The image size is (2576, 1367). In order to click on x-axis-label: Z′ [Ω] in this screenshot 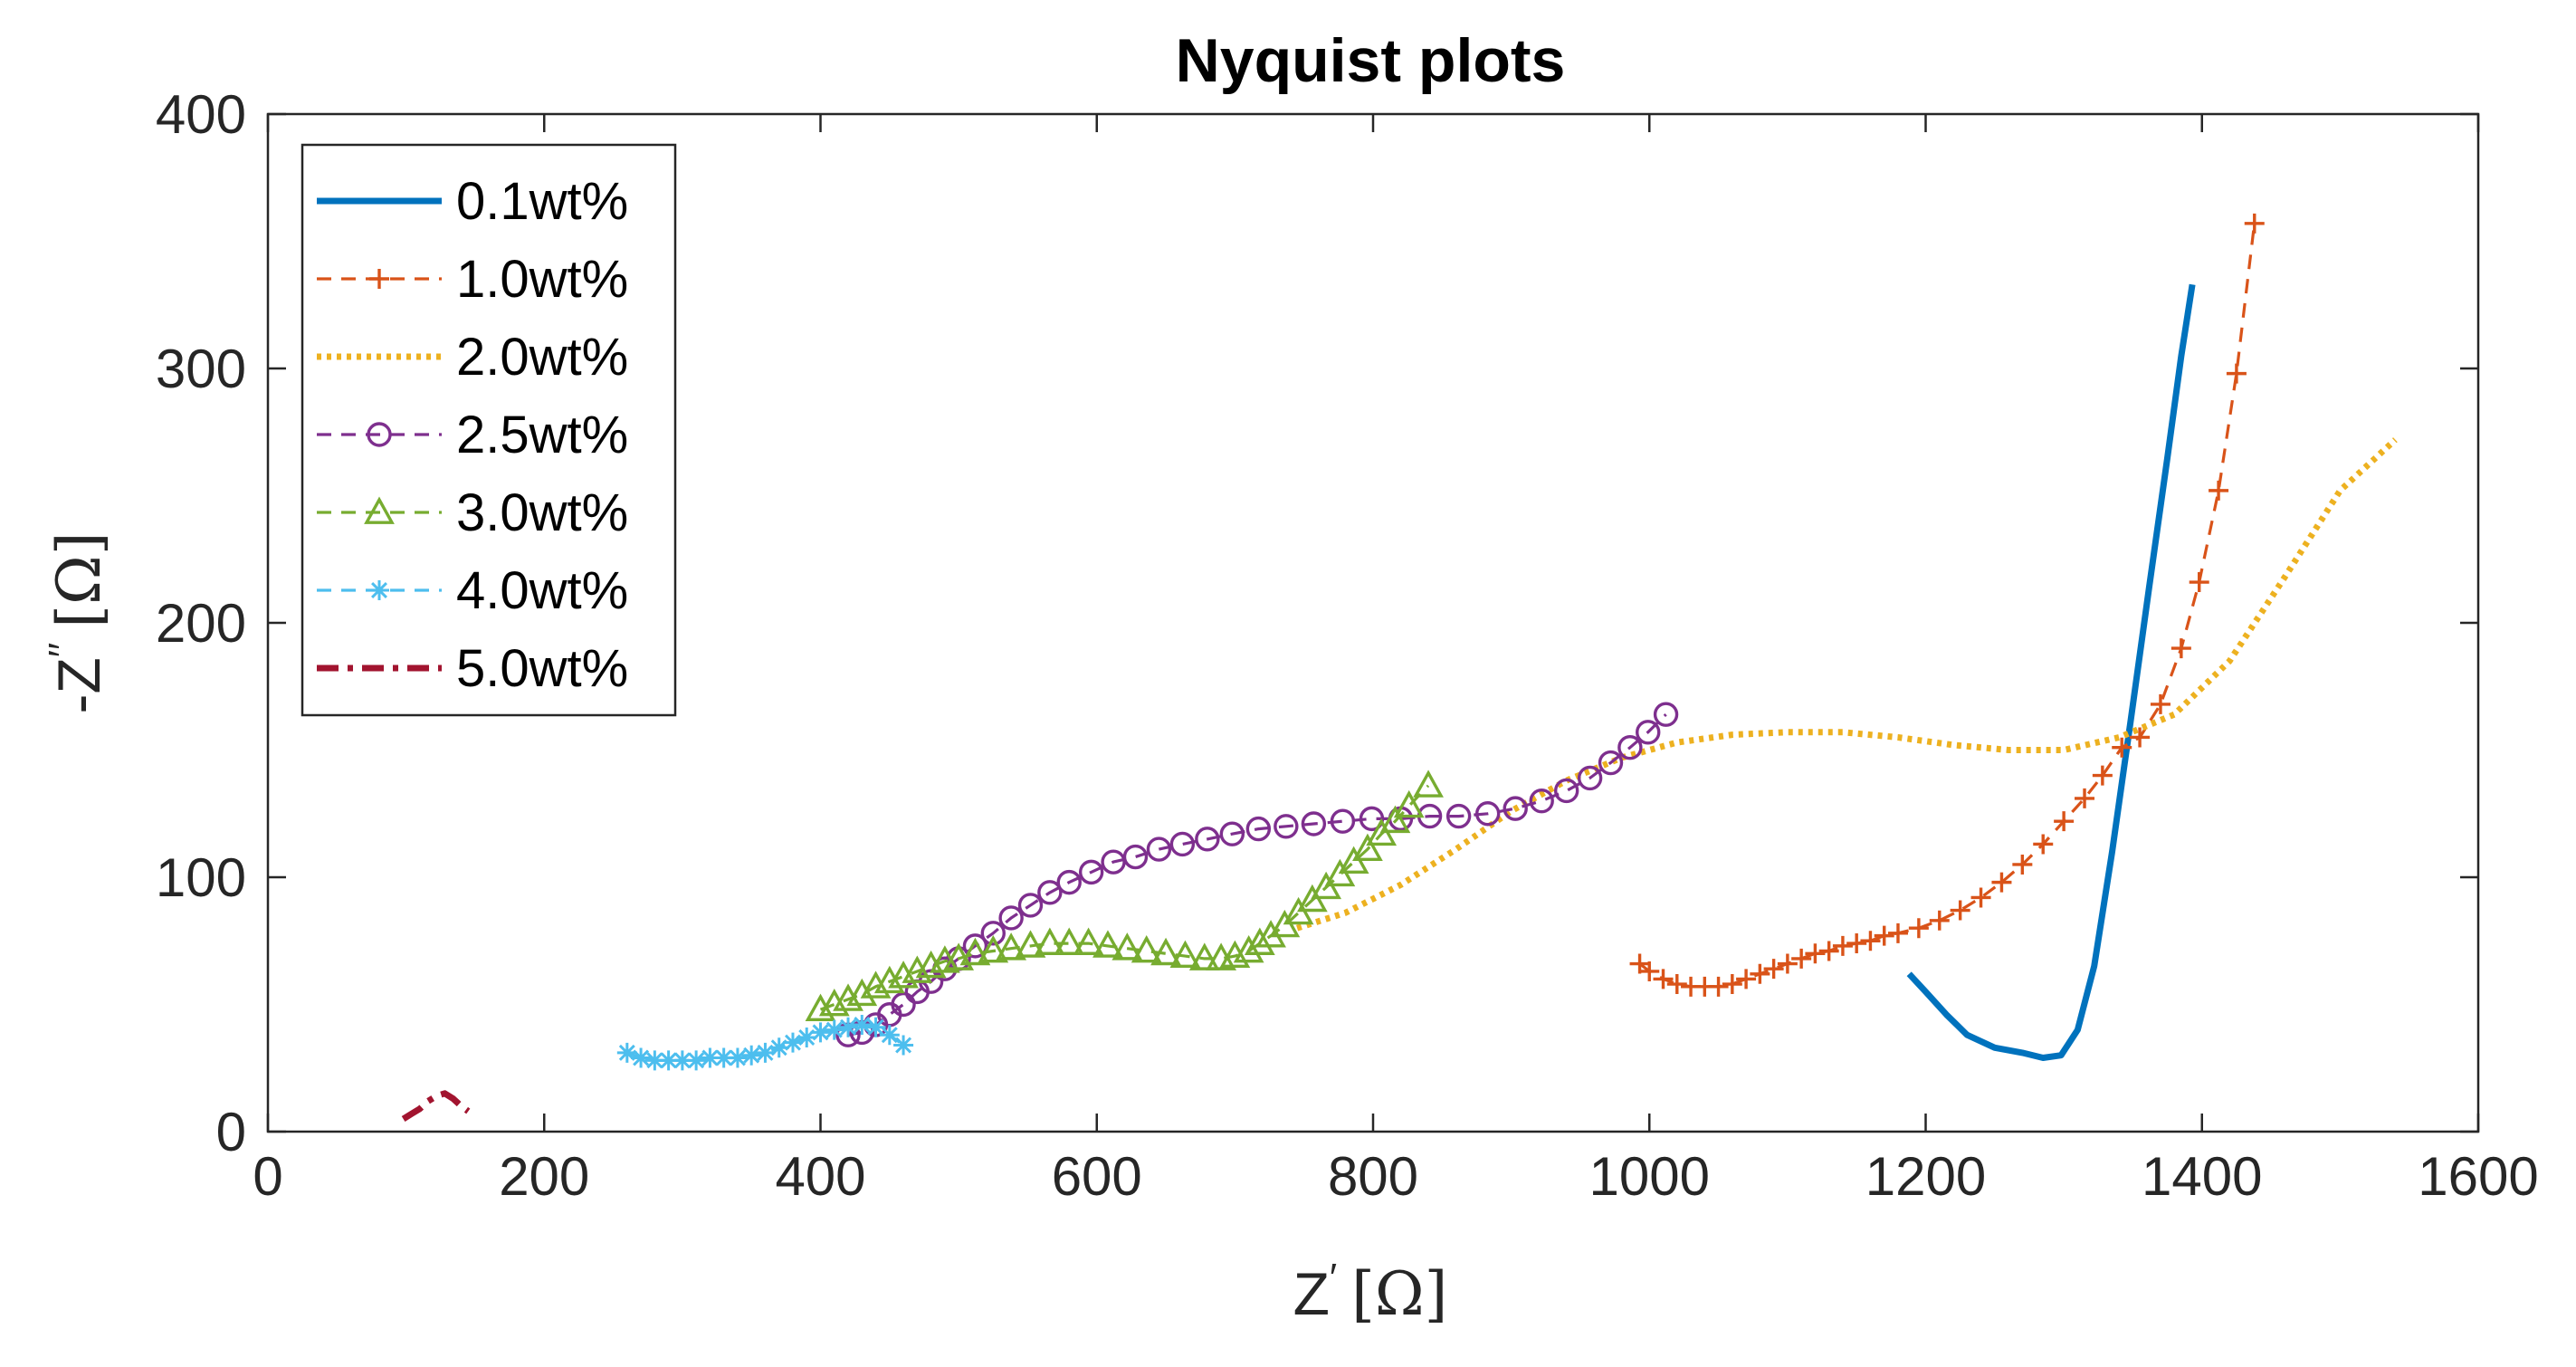, I will do `click(1370, 1292)`.